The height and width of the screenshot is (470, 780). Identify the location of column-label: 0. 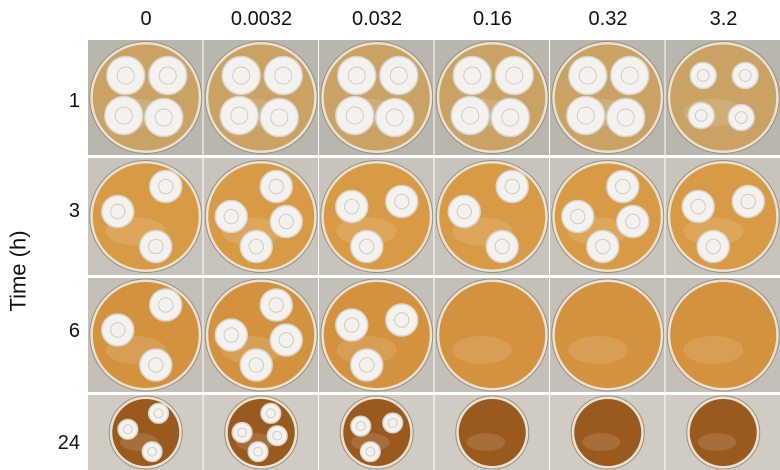
(146, 19).